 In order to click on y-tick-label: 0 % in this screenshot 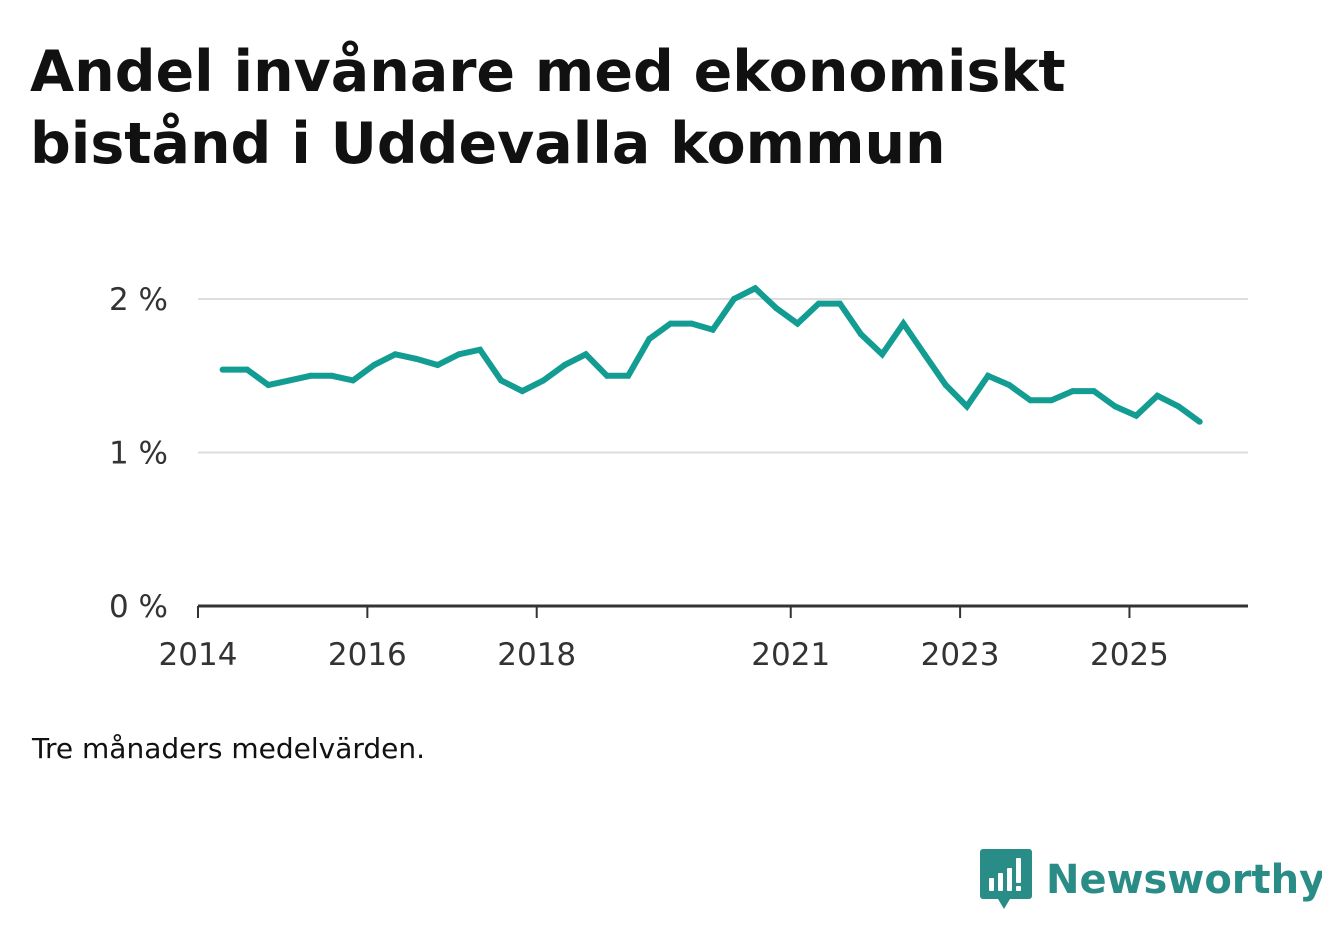, I will do `click(138, 607)`.